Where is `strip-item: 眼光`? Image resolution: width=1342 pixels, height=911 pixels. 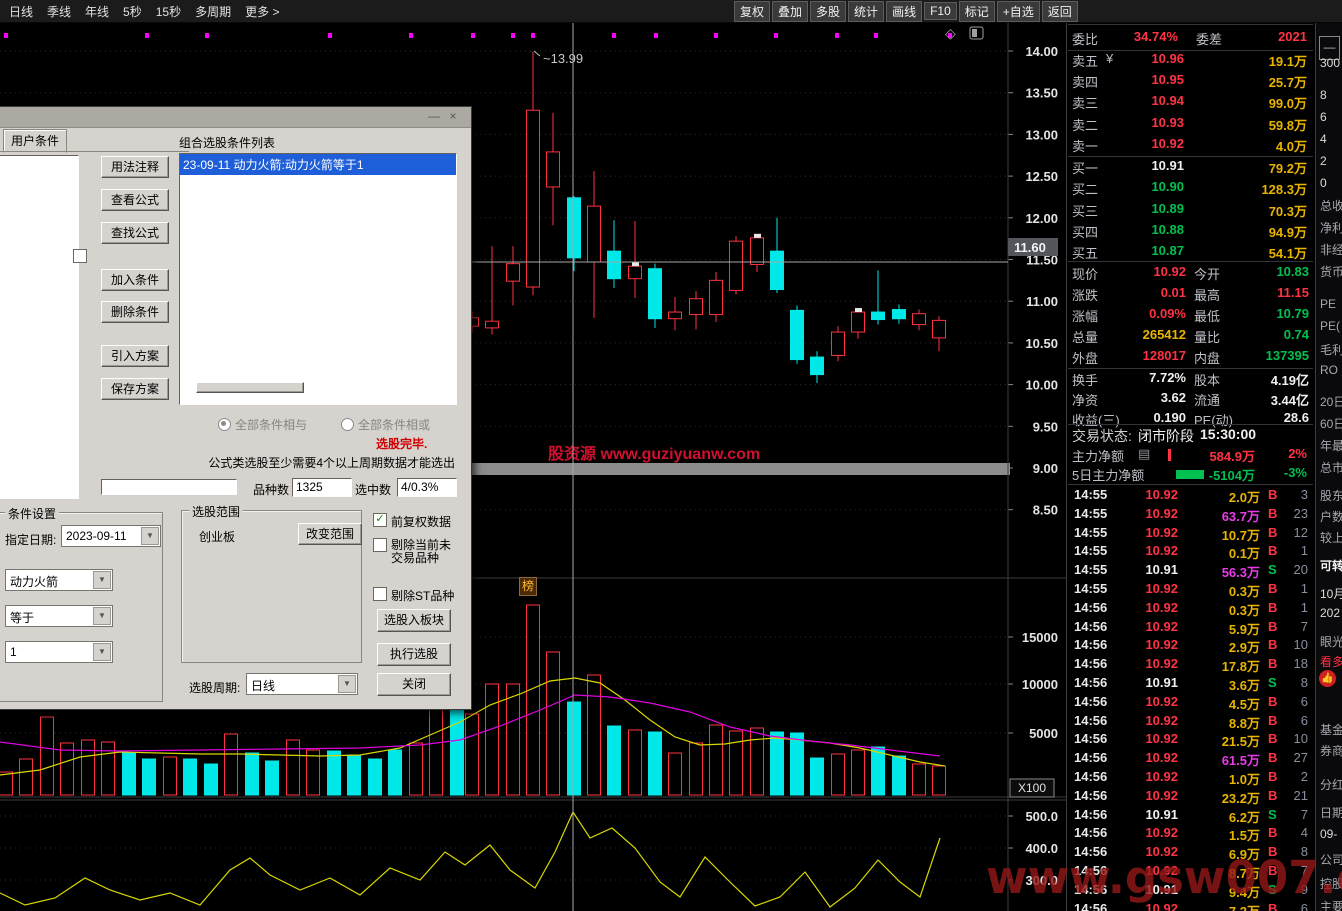
strip-item: 眼光 is located at coordinates (1331, 642).